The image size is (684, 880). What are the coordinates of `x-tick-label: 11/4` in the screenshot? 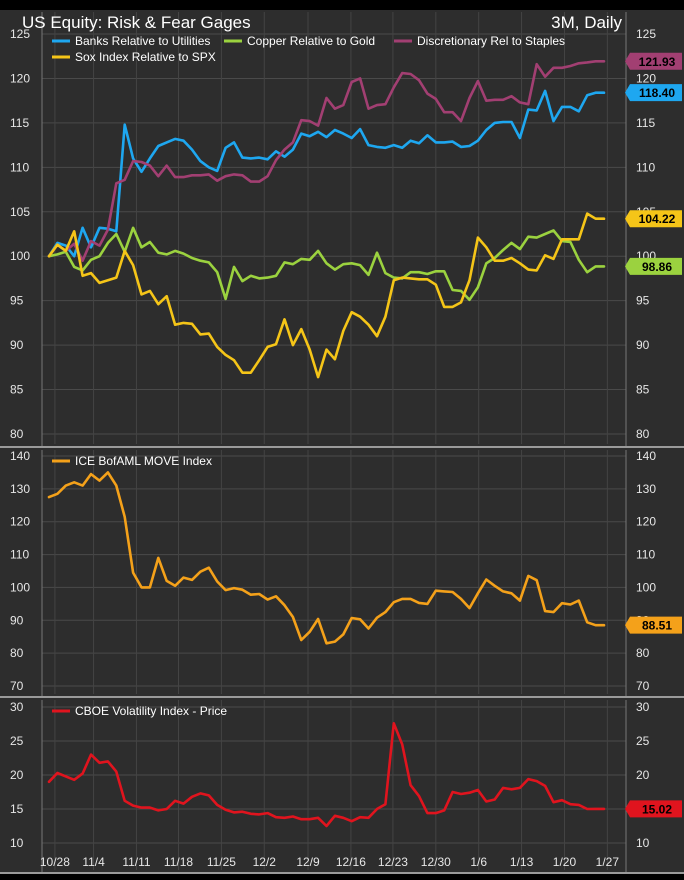 It's located at (93, 862).